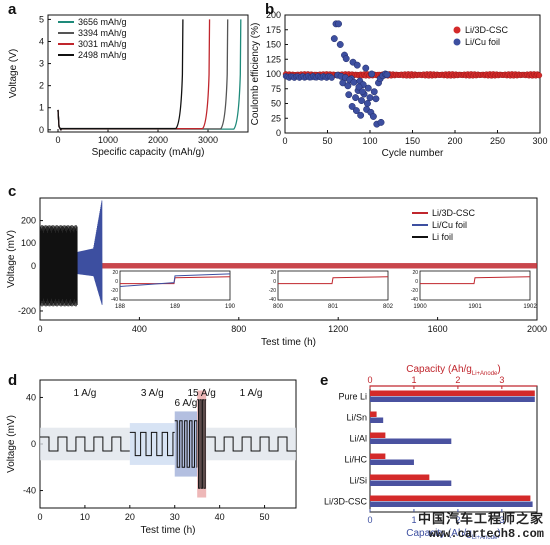 The width and height of the screenshot is (550, 545). What do you see at coordinates (41, 130) in the screenshot?
I see `plot-a-ytick-label: 0` at bounding box center [41, 130].